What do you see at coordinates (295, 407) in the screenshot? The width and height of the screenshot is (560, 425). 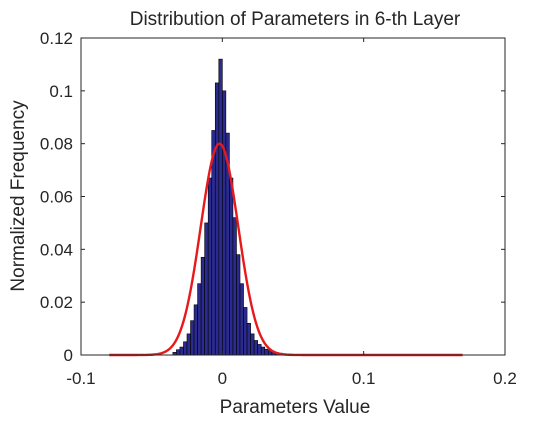 I see `x-axis-label: Parameters Value` at bounding box center [295, 407].